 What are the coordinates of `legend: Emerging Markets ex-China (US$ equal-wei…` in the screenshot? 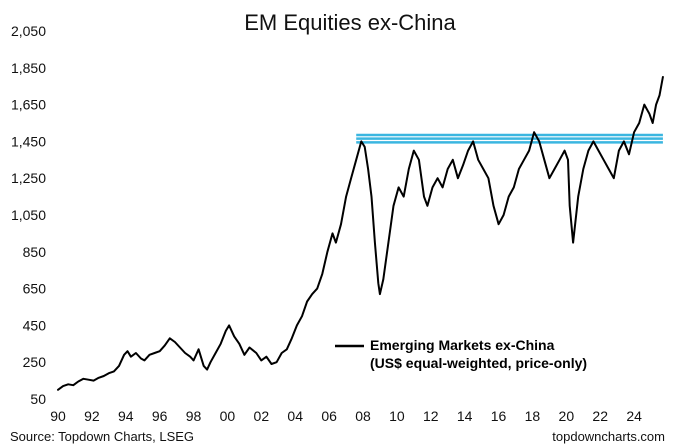 It's located at (461, 354).